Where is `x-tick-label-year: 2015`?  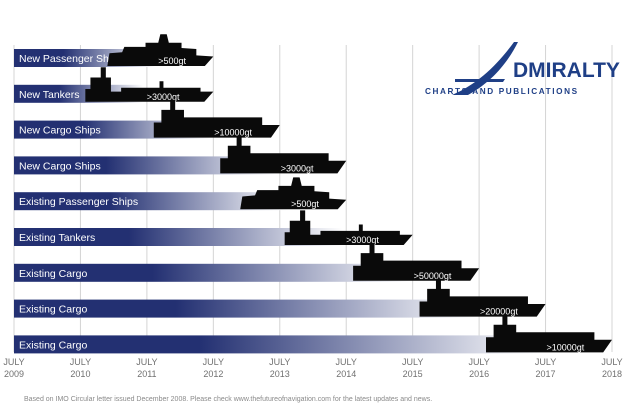 x-tick-label-year: 2015 is located at coordinates (413, 374).